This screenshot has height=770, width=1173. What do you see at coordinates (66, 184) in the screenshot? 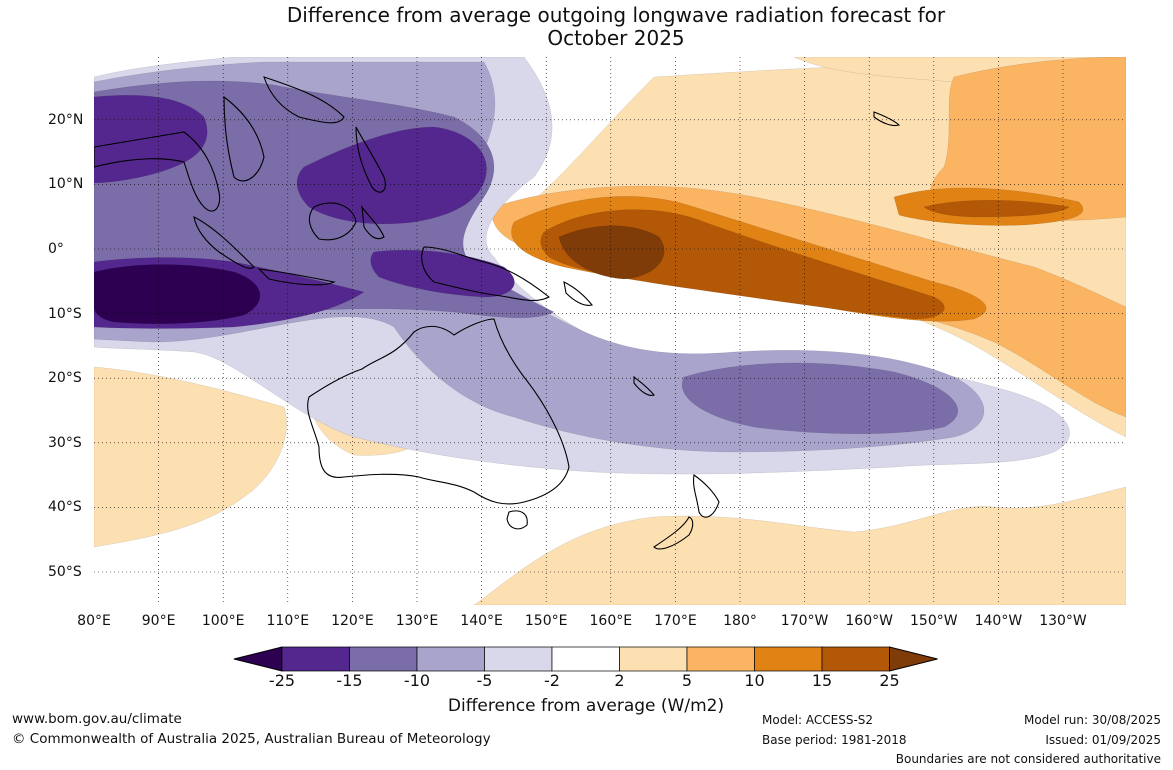
I see `latitude-label: 10°N` at bounding box center [66, 184].